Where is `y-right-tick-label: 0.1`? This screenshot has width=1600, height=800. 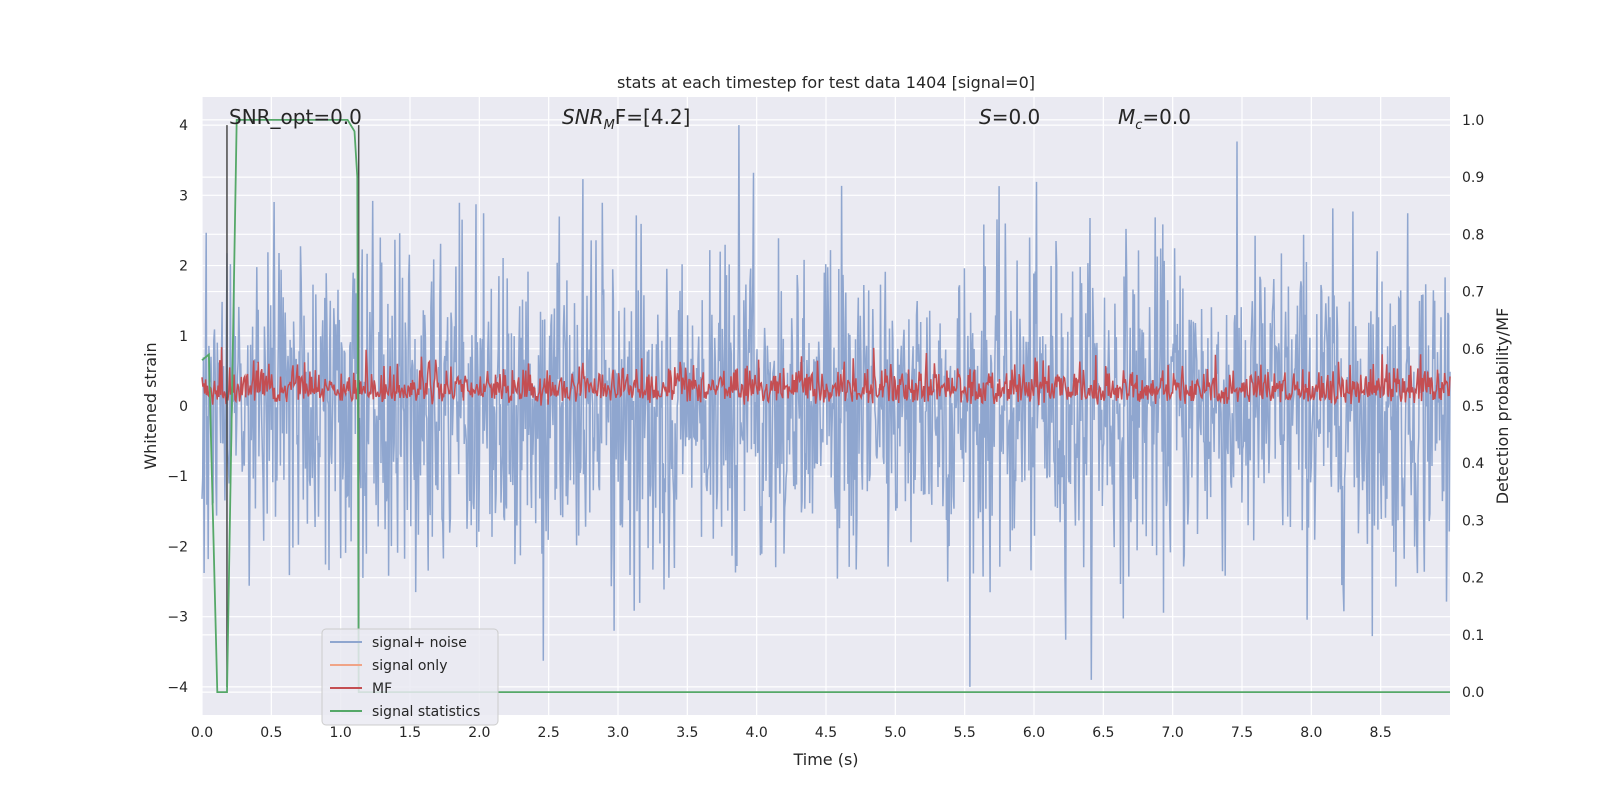
y-right-tick-label: 0.1 is located at coordinates (1473, 636).